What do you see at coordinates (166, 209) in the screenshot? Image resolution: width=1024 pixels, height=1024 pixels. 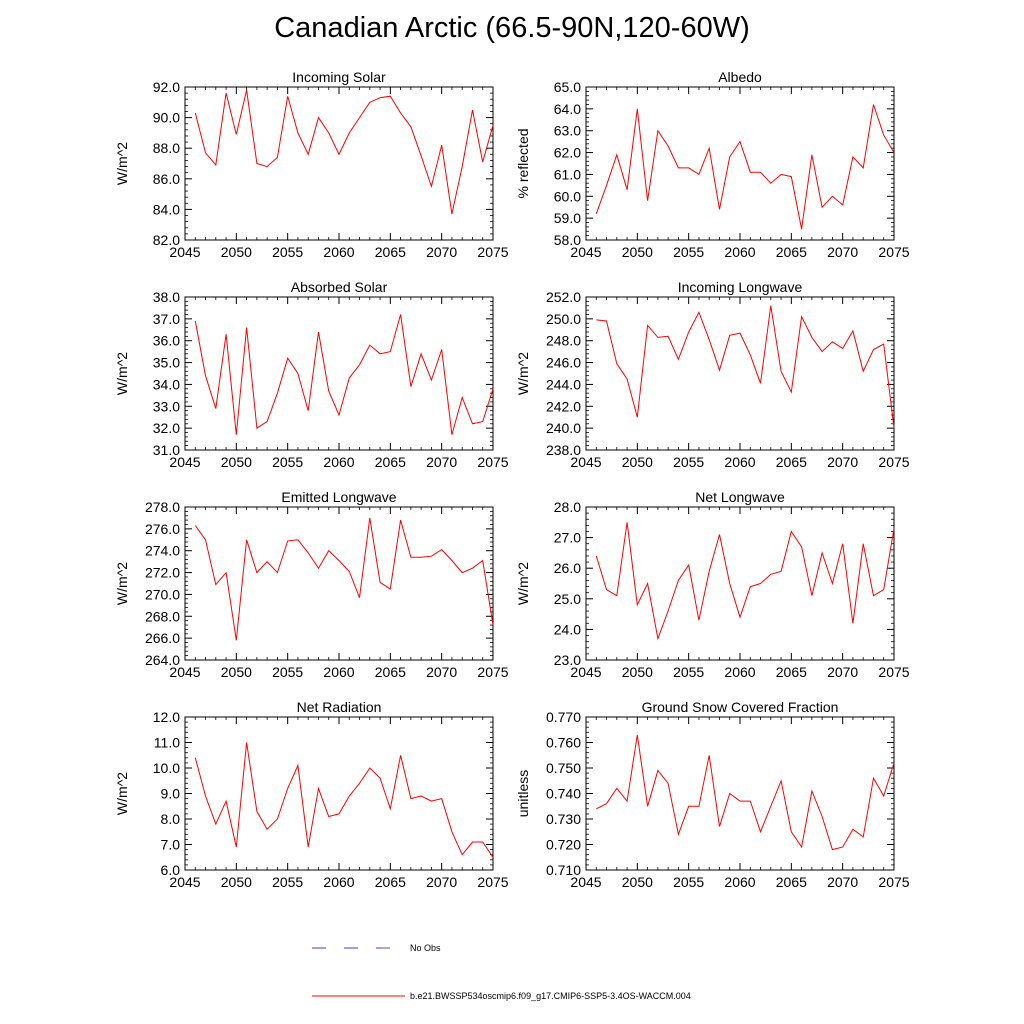 I see `y-tick-label: 84.0` at bounding box center [166, 209].